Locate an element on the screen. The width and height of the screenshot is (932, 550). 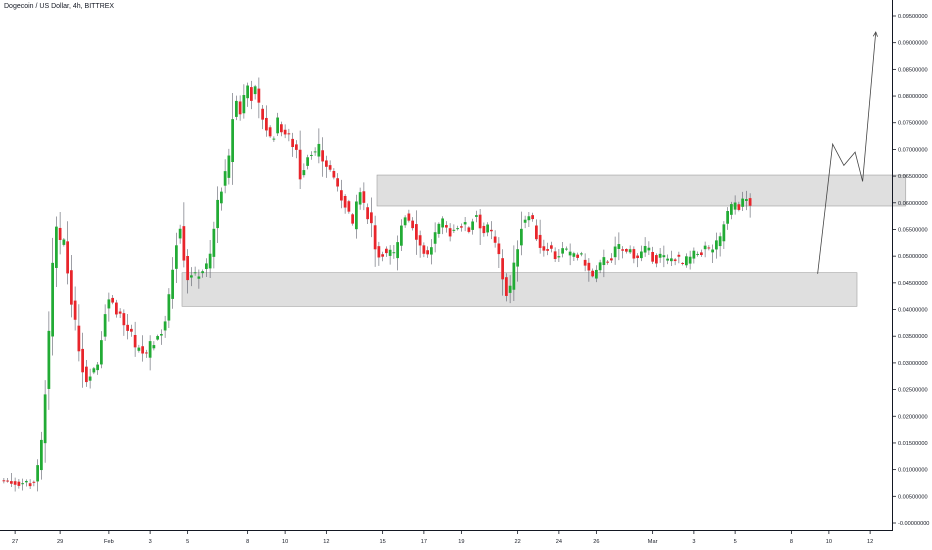
x-tick-label: Feb is located at coordinates (109, 542).